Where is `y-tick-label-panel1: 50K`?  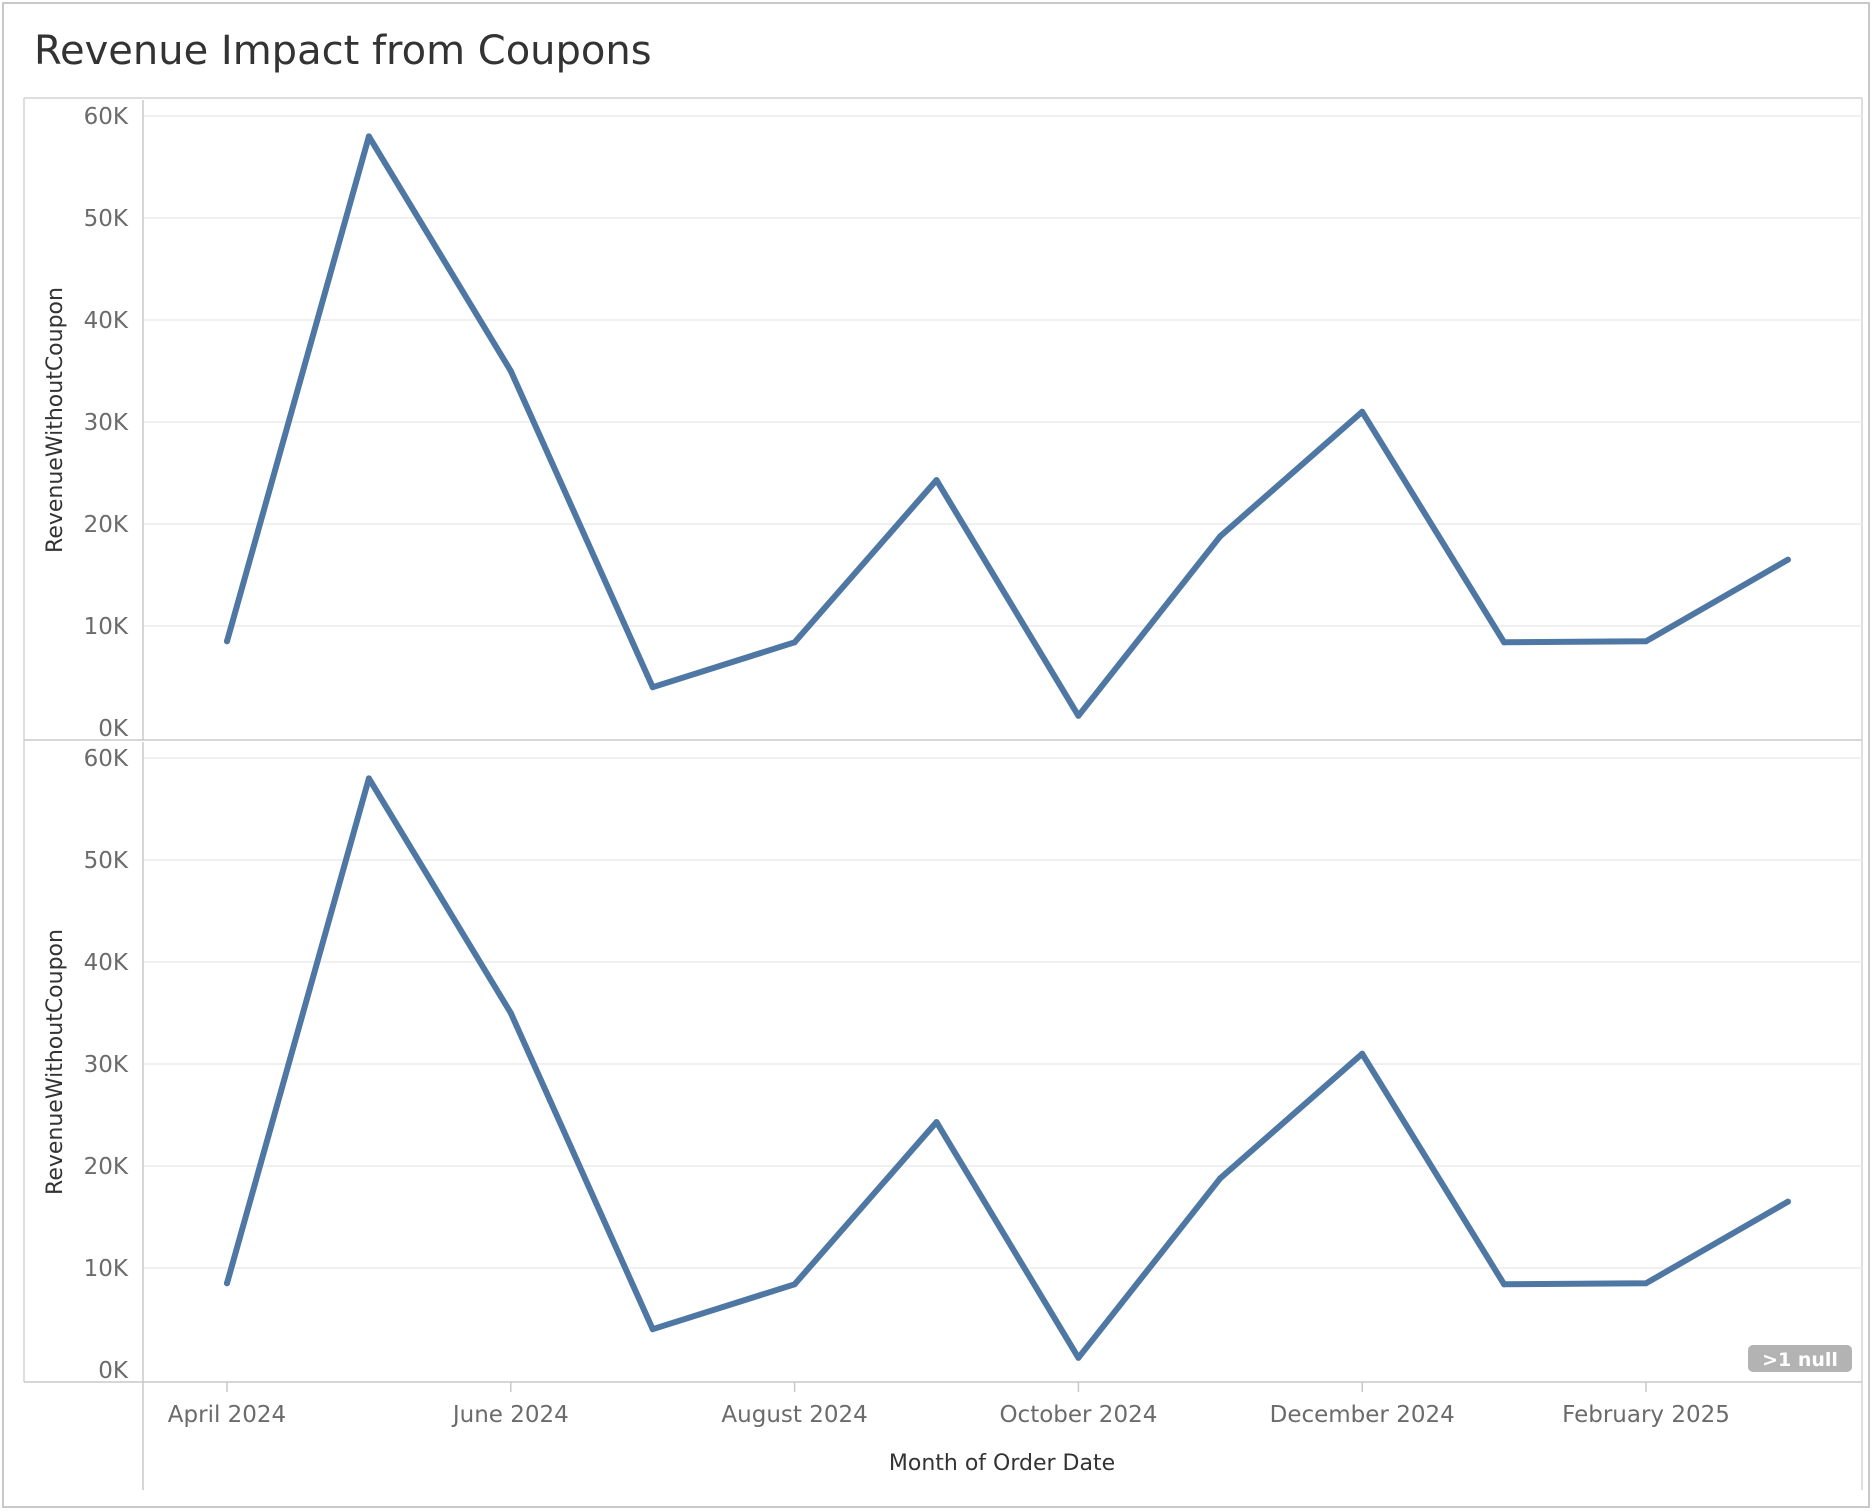 y-tick-label-panel1: 50K is located at coordinates (106, 219).